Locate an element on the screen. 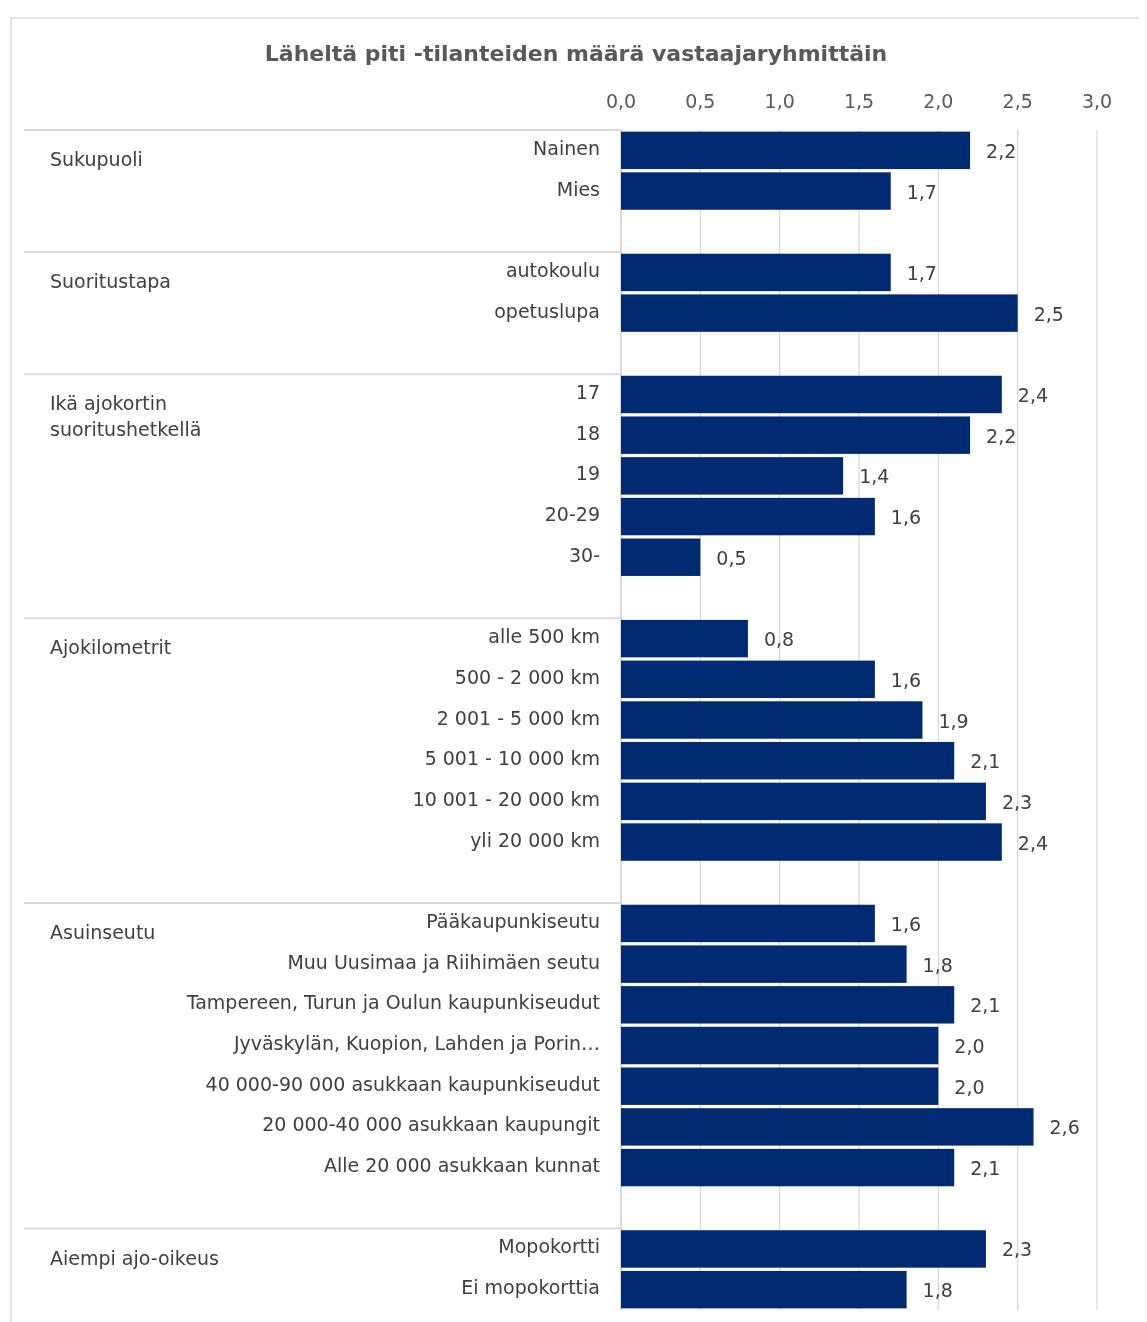 This screenshot has width=1147, height=1322. data-label: 2,6 is located at coordinates (1064, 1127).